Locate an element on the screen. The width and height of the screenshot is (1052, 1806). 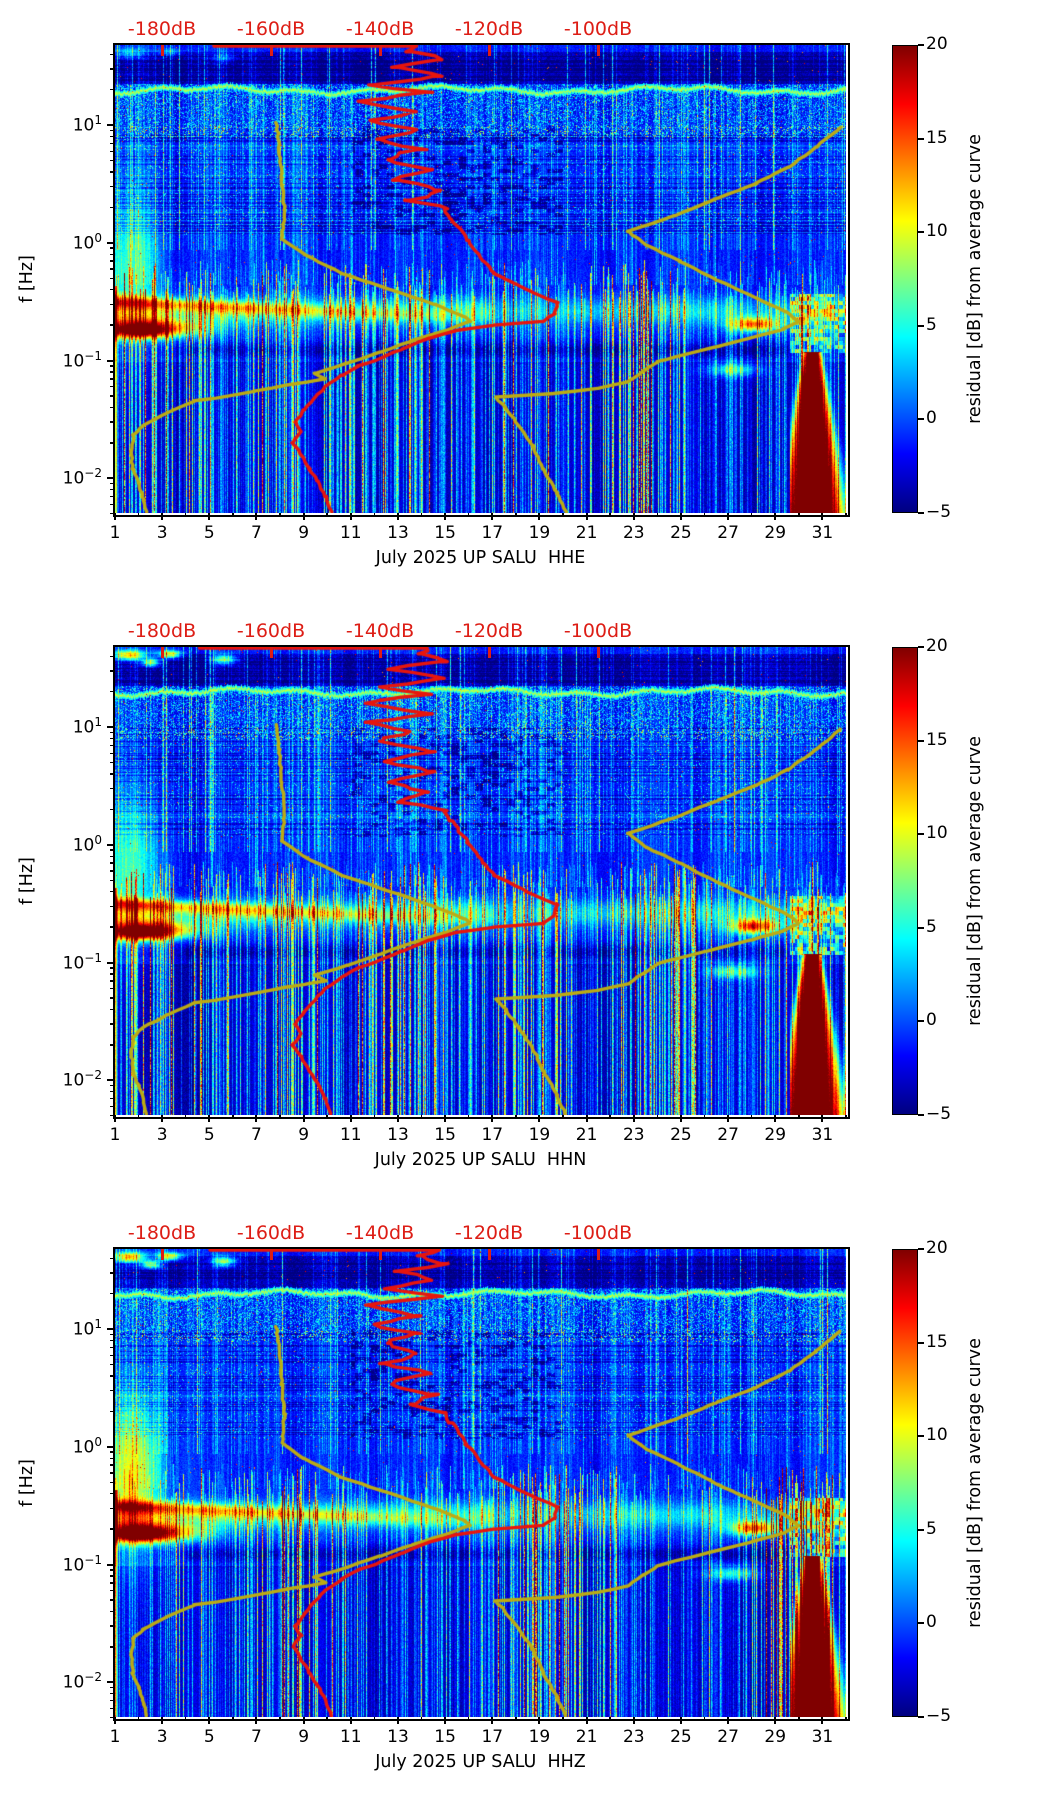
colorbar-tick-label: 0 is located at coordinates (931, 1622).